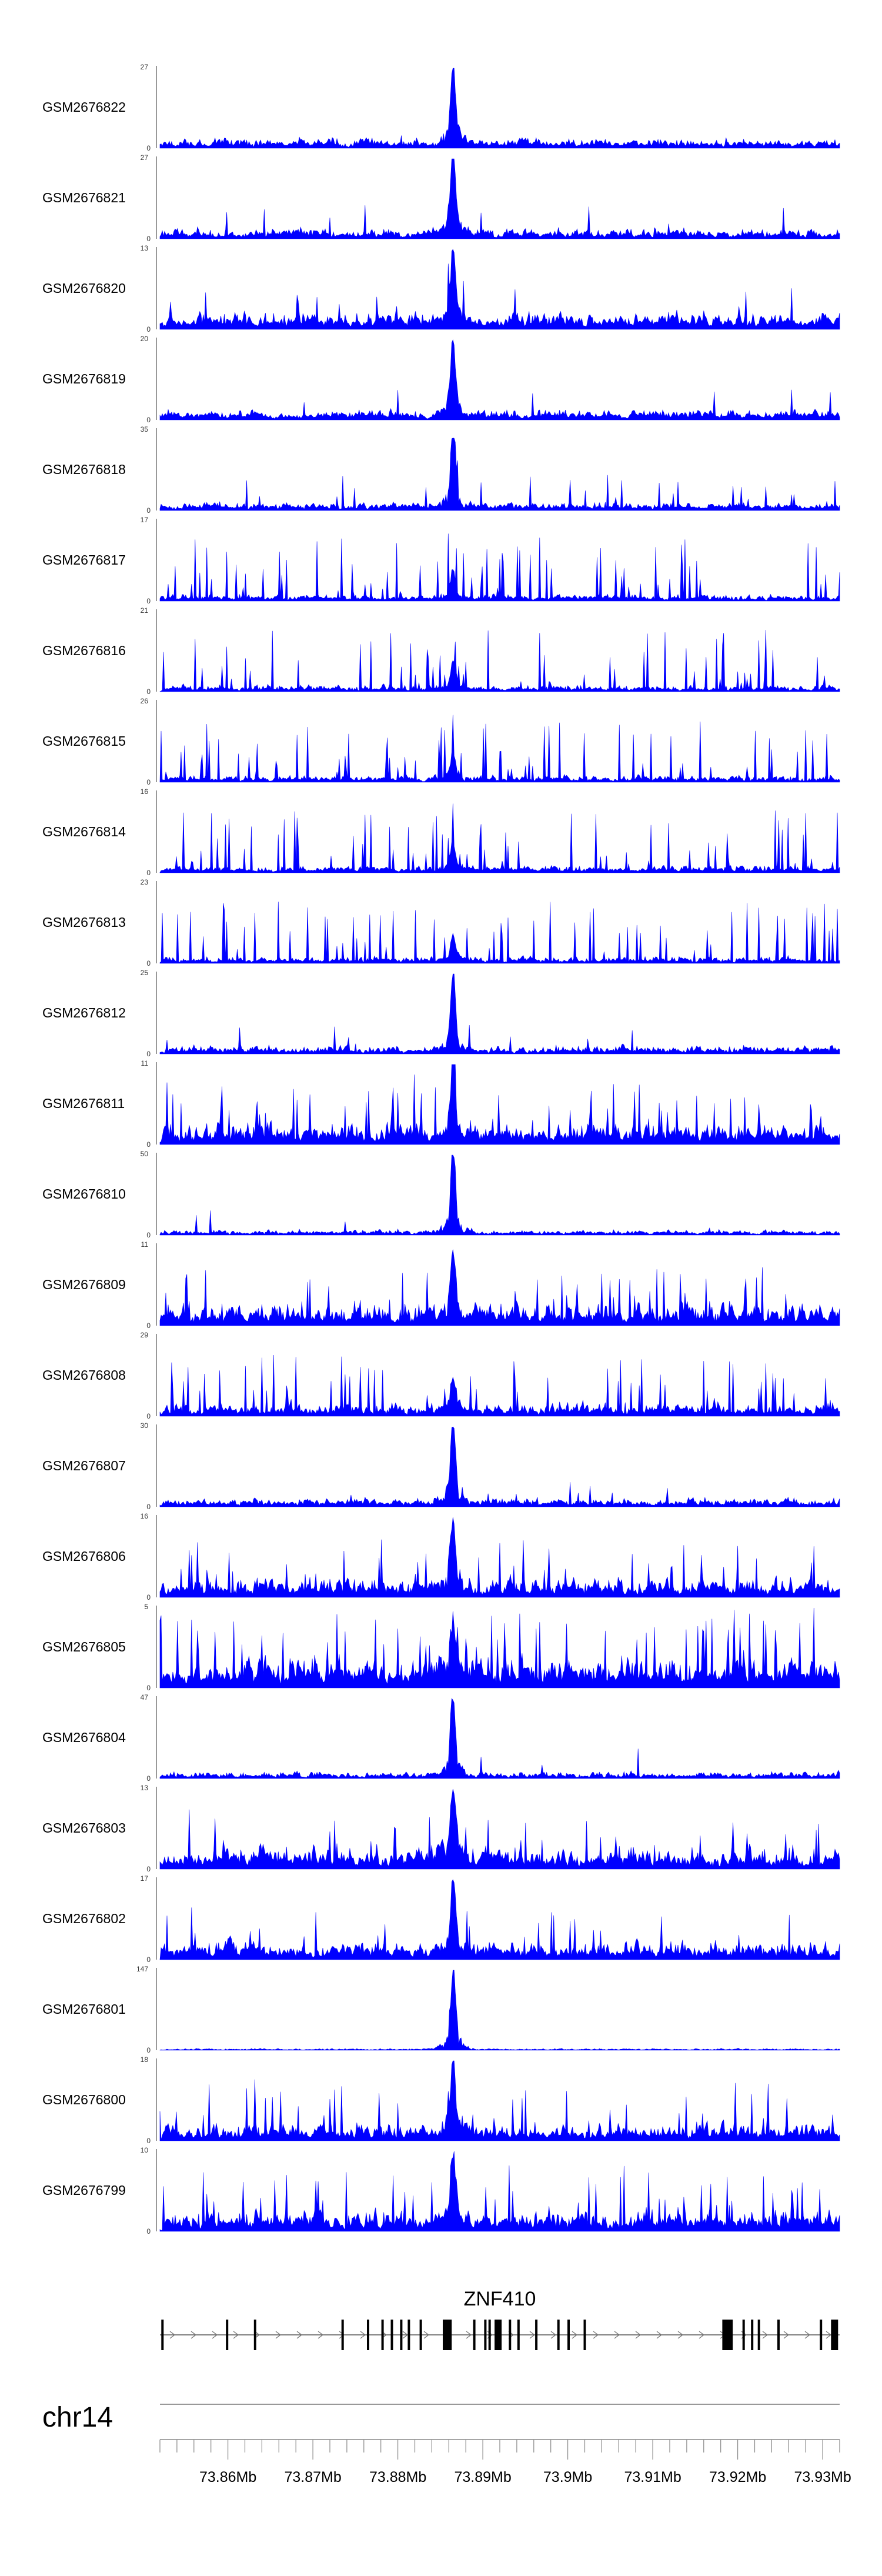 This screenshot has height=2576, width=882. Describe the element at coordinates (227, 2477) in the screenshot. I see `axis-tick-label: 73.86Mb` at that location.